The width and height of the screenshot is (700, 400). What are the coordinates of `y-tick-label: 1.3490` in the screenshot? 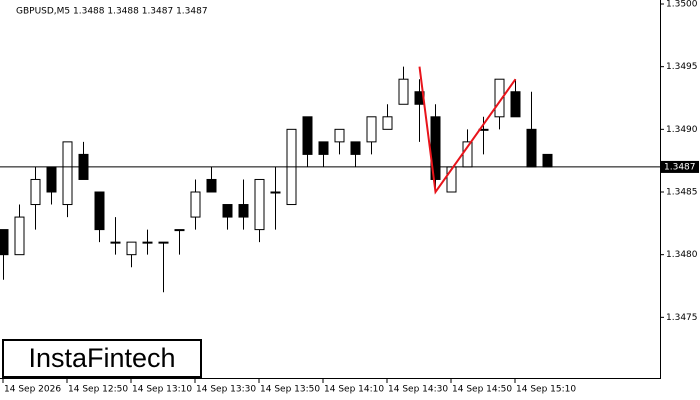 It's located at (682, 130).